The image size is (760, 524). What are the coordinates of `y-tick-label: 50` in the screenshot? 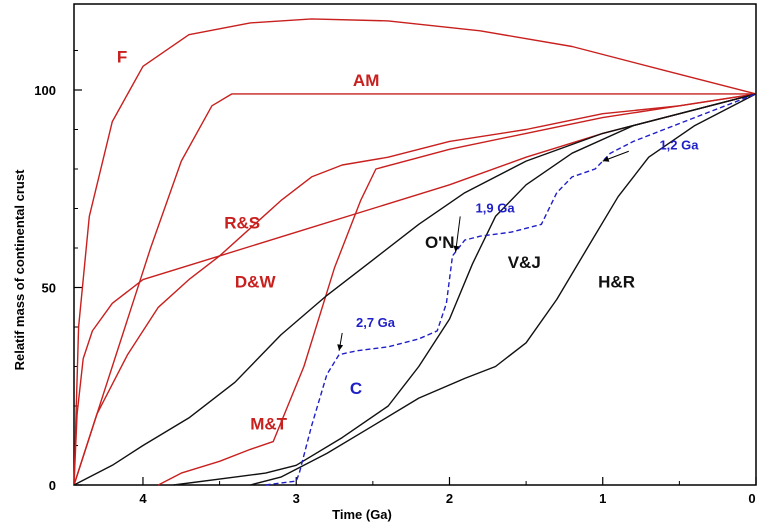 It's located at (49, 288).